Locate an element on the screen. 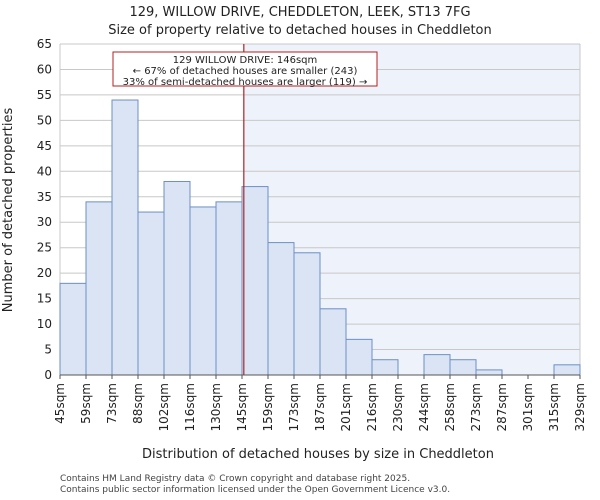 Image resolution: width=600 pixels, height=500 pixels. x-tick-label: 315sqm is located at coordinates (554, 407).